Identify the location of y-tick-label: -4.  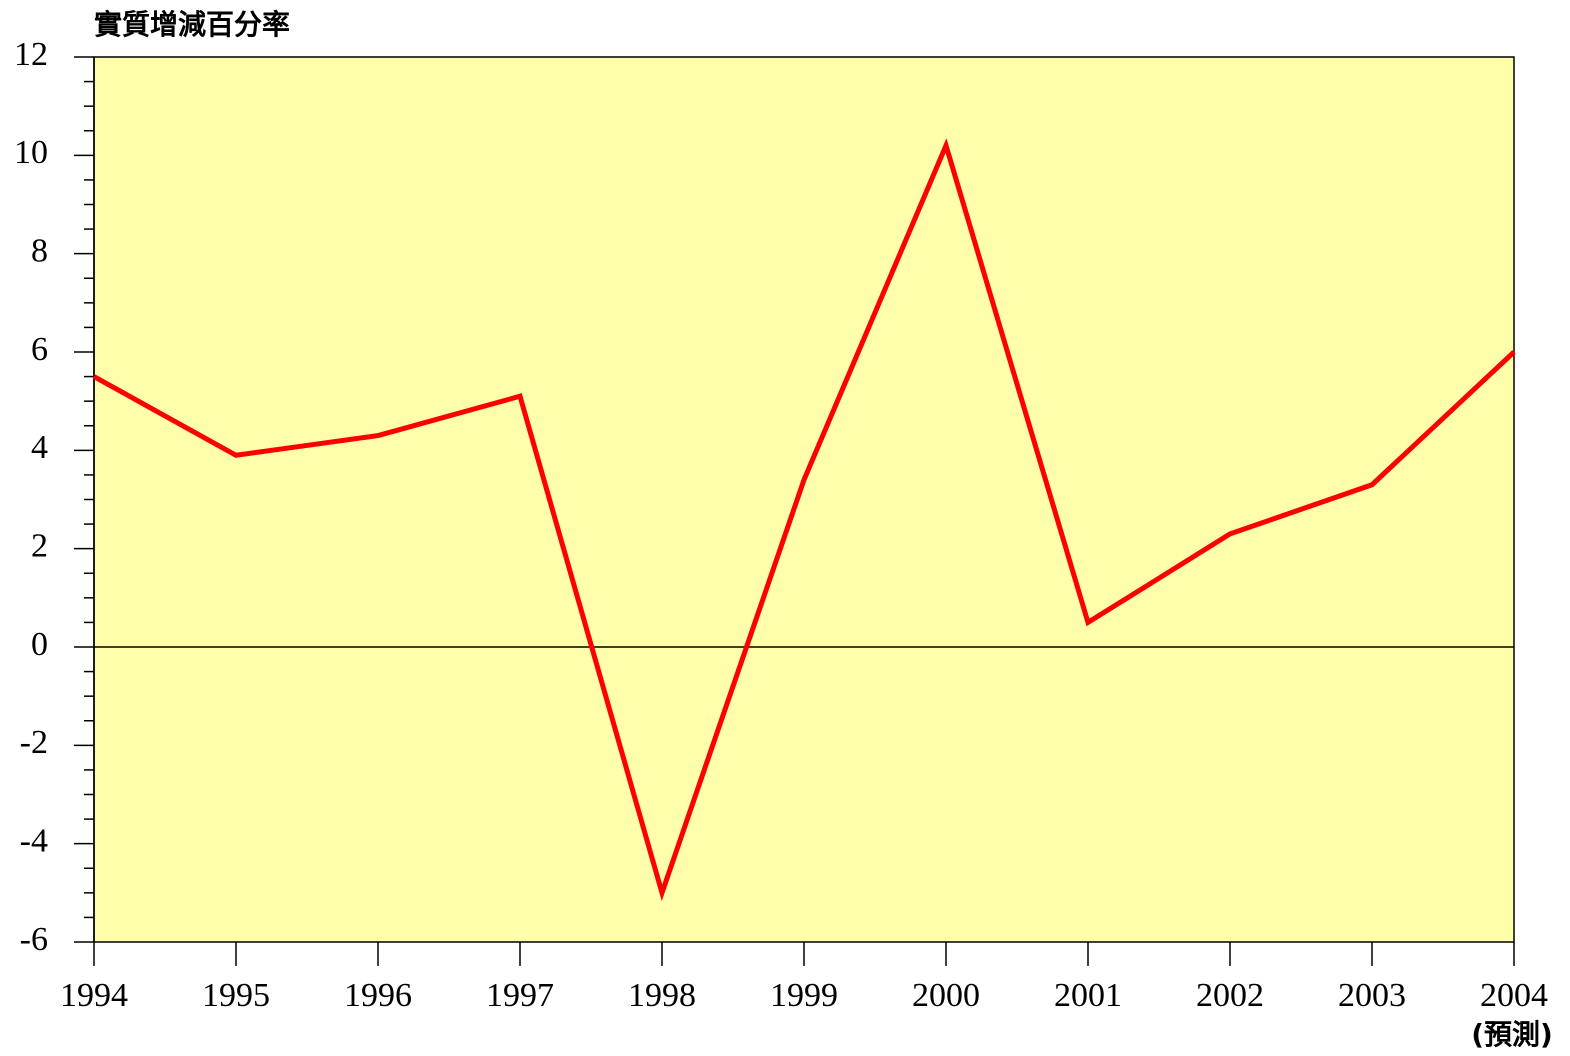
(34, 840).